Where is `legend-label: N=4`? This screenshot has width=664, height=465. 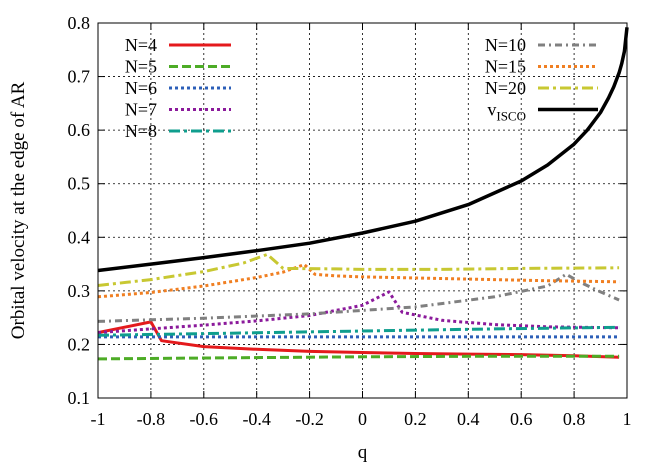
legend-label: N=4 is located at coordinates (141, 45).